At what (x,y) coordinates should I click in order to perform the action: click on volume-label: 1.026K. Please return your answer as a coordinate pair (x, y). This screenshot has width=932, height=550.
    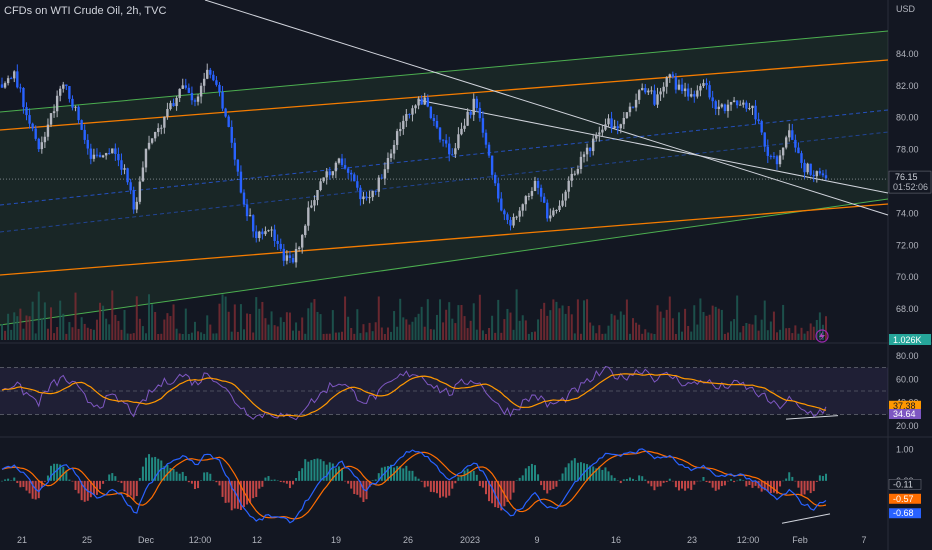
    Looking at the image, I should click on (907, 340).